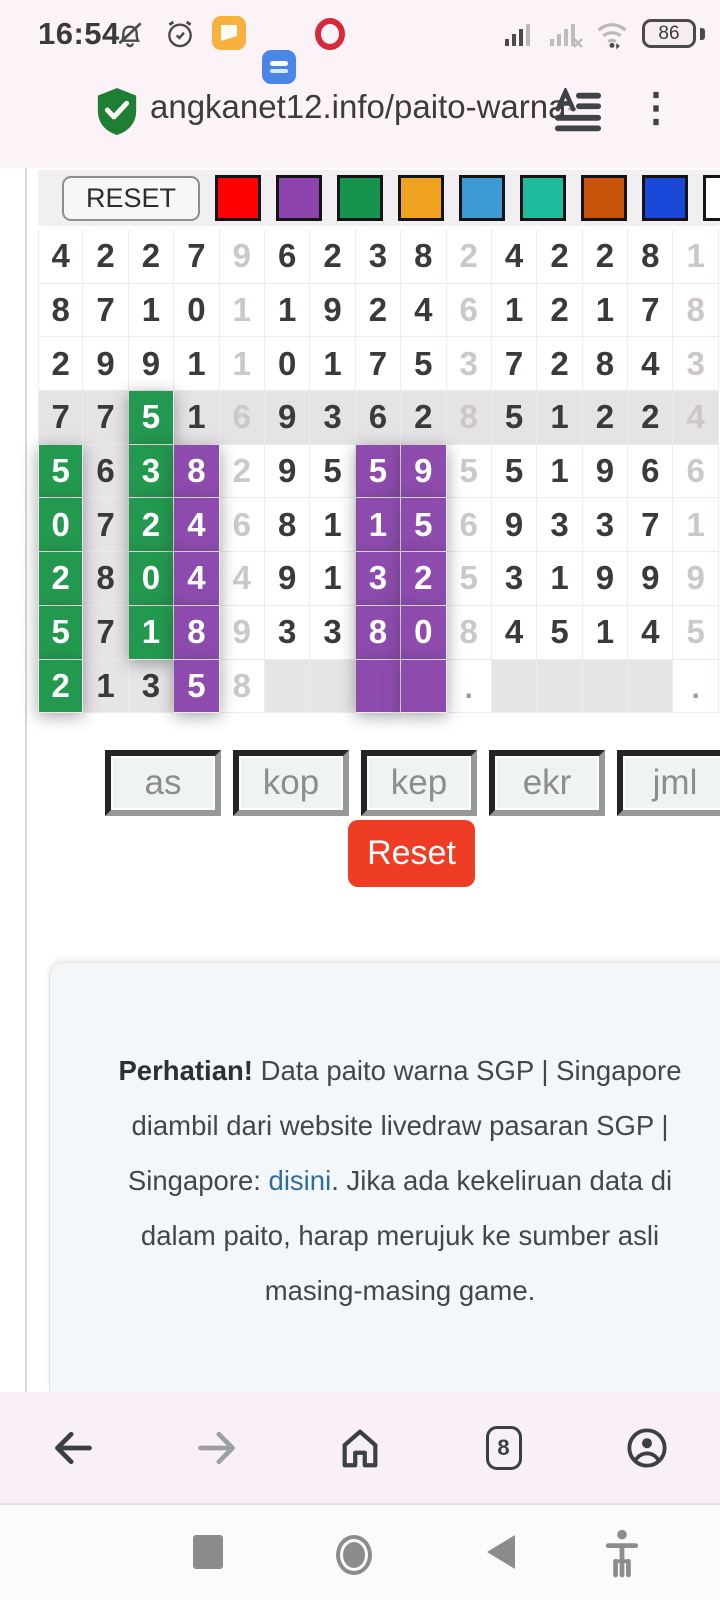  I want to click on recents-button, so click(208, 1552).